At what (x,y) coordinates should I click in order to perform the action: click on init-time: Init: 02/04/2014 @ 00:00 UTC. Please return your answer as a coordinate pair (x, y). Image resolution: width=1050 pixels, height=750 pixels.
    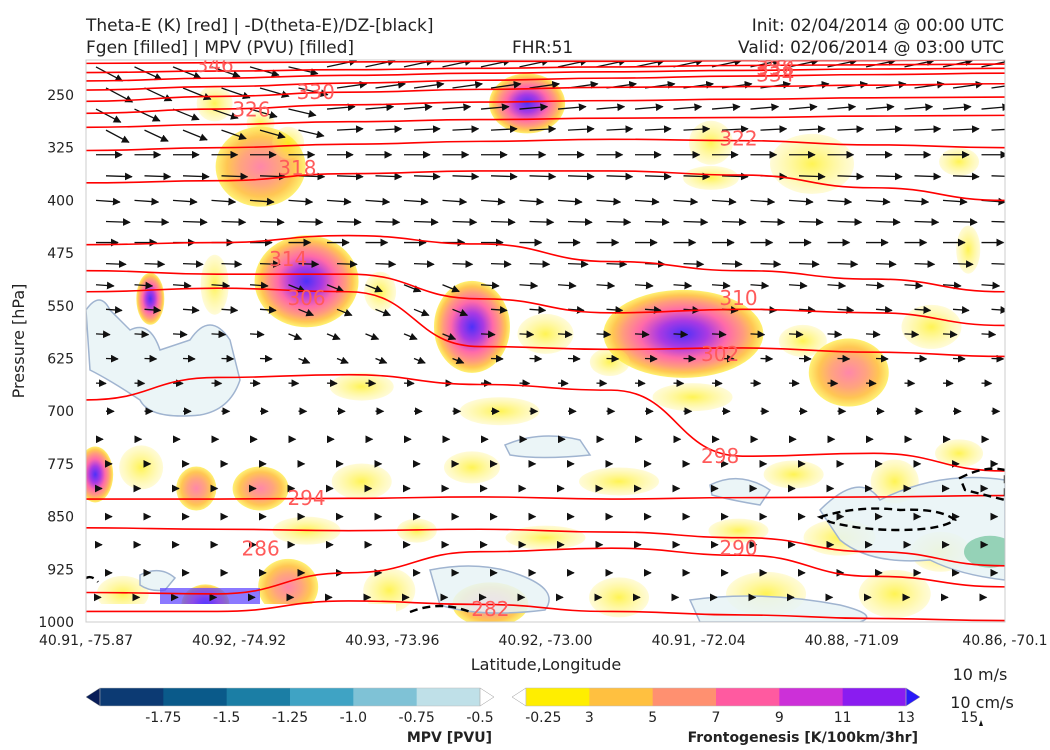
    Looking at the image, I should click on (878, 26).